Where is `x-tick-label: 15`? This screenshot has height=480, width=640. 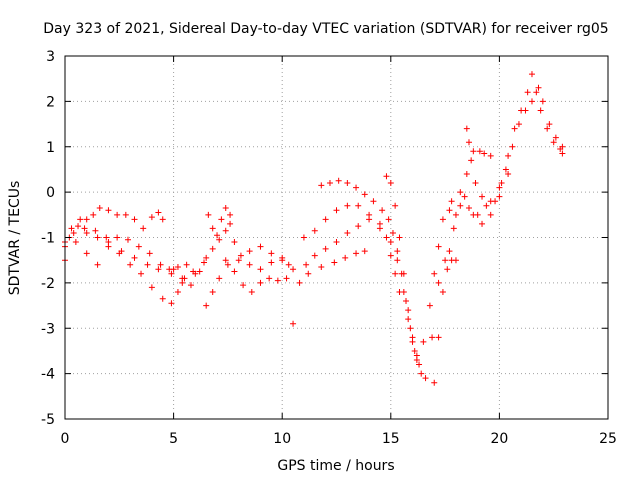 x-tick-label: 15 is located at coordinates (391, 439).